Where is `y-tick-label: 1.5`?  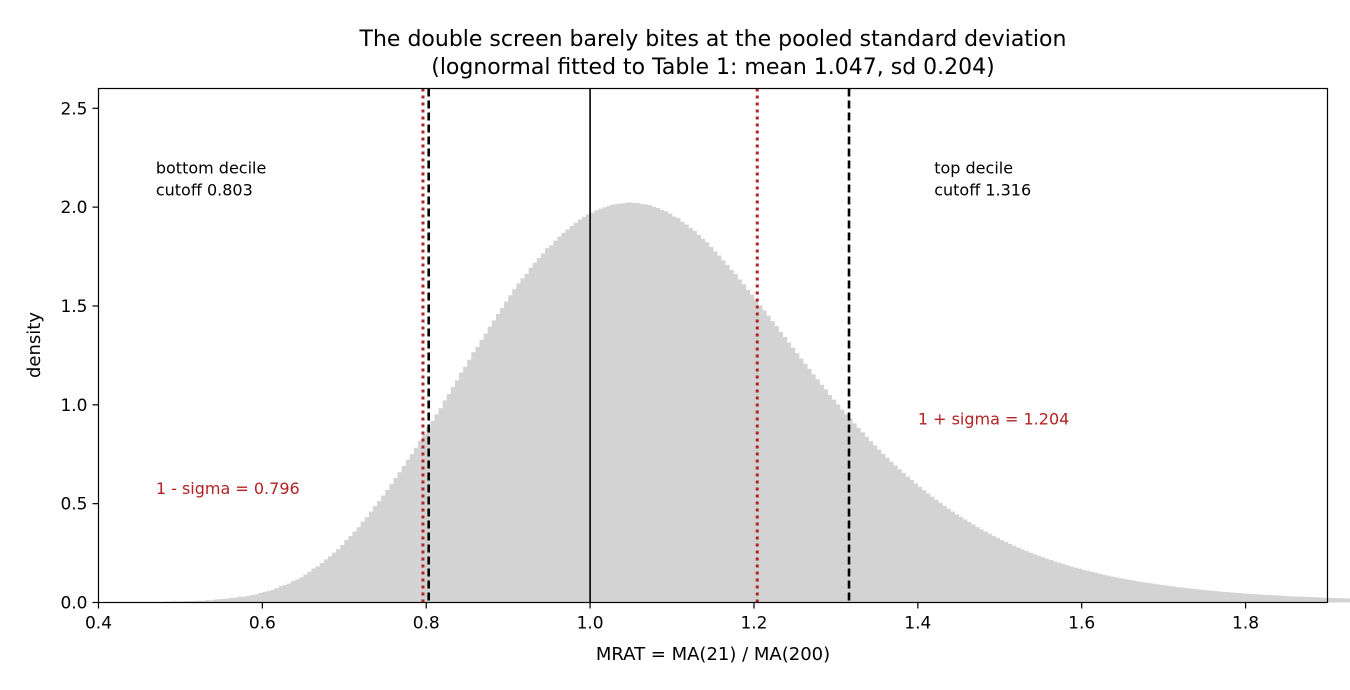 y-tick-label: 1.5 is located at coordinates (73, 307).